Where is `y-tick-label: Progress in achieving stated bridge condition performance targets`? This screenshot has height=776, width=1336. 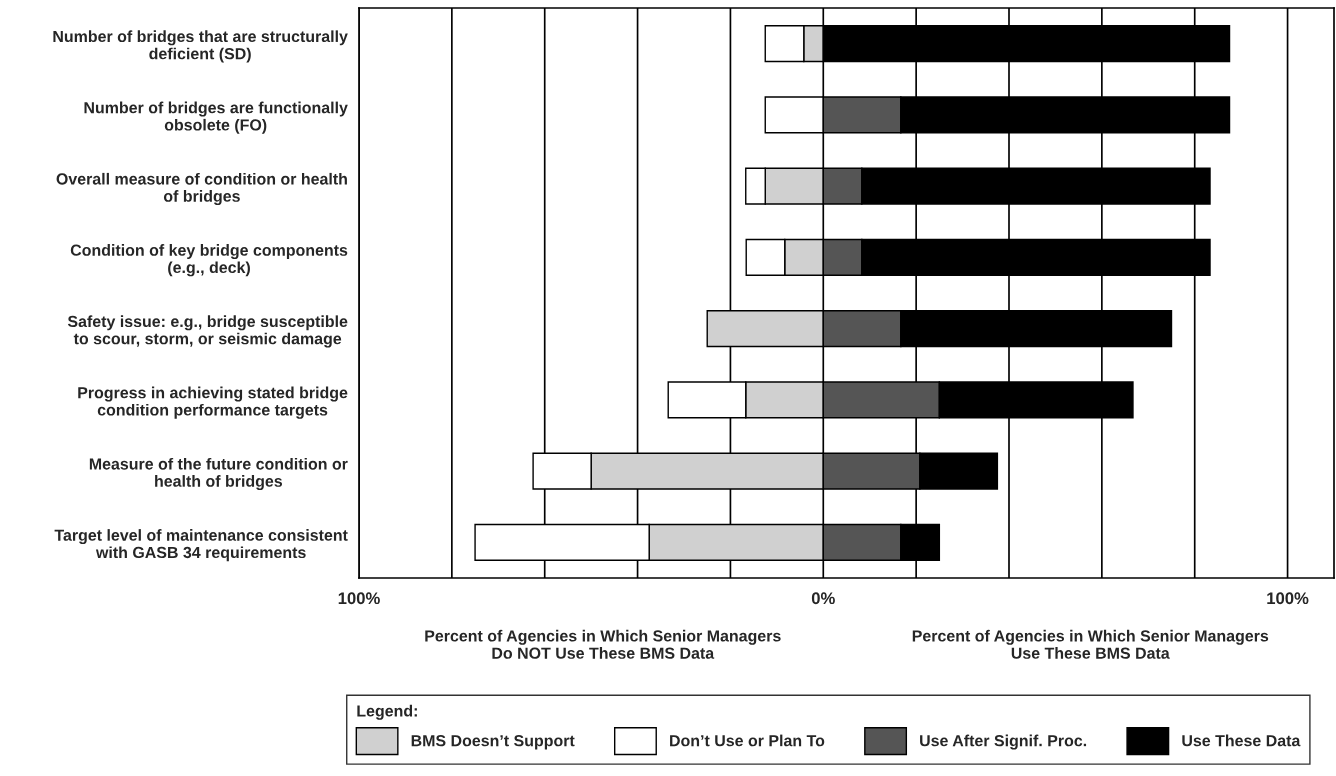 y-tick-label: Progress in achieving stated bridge condition performance targets is located at coordinates (213, 402).